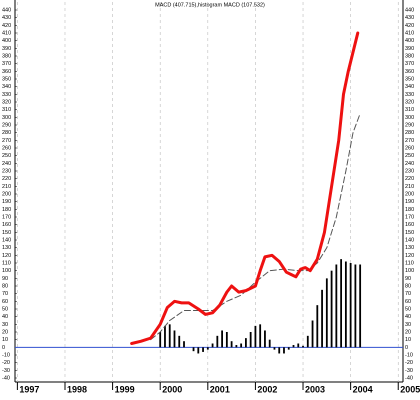  Describe the element at coordinates (5, 294) in the screenshot. I see `y-tick-label: 70` at that location.